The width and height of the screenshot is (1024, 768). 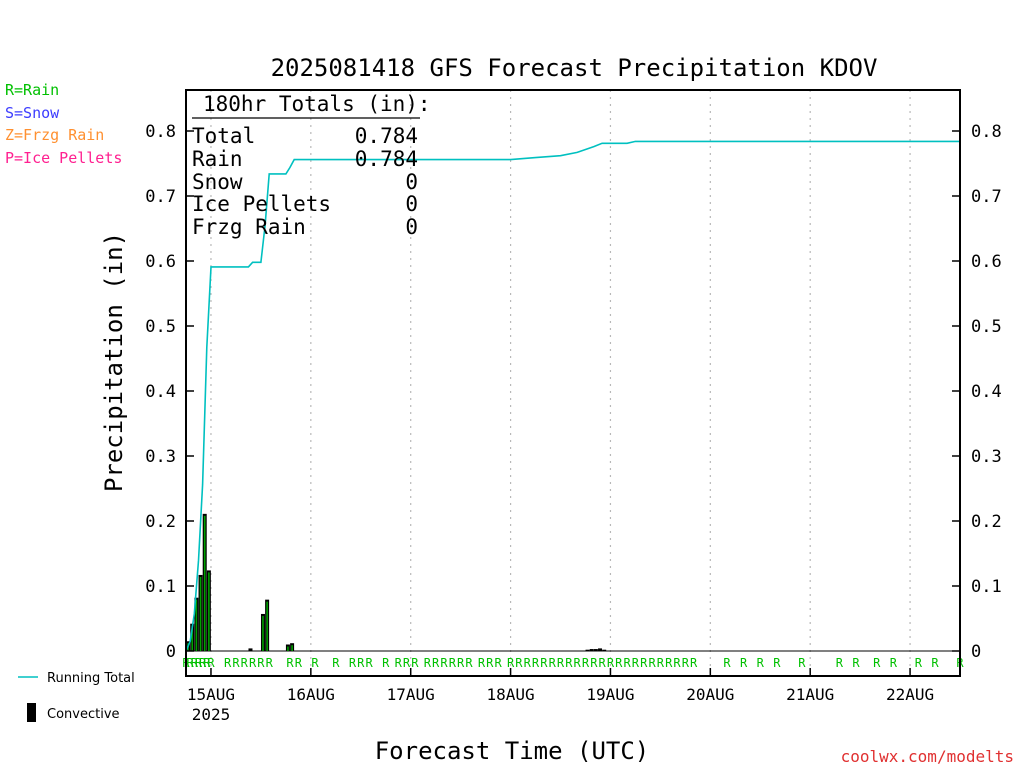 I want to click on ptype-marker-27: R, so click(x=453, y=663).